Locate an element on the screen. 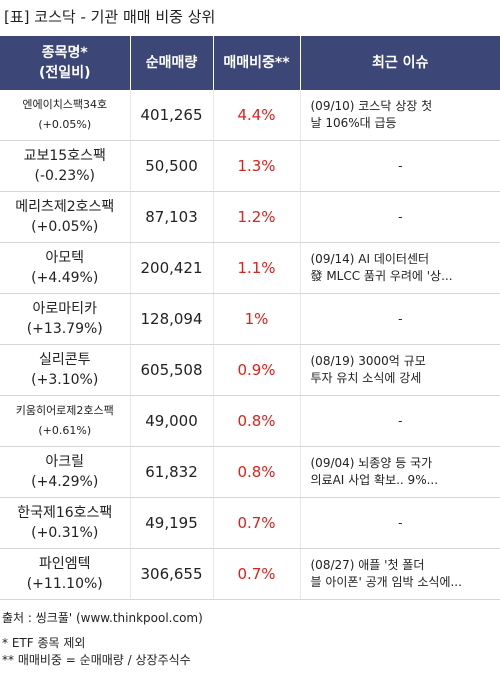 The image size is (500, 675). ratio: 1.2% is located at coordinates (256, 217).